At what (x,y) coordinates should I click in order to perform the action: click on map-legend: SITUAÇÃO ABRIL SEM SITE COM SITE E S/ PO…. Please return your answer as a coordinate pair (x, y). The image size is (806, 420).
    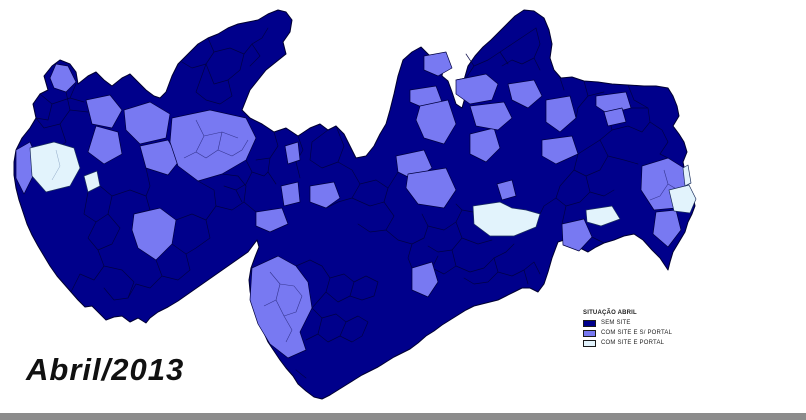
    Looking at the image, I should click on (627, 329).